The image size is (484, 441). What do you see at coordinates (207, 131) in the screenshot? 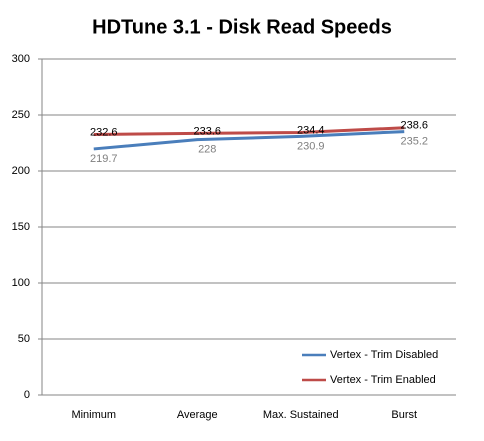
I see `data-label: 233.6` at bounding box center [207, 131].